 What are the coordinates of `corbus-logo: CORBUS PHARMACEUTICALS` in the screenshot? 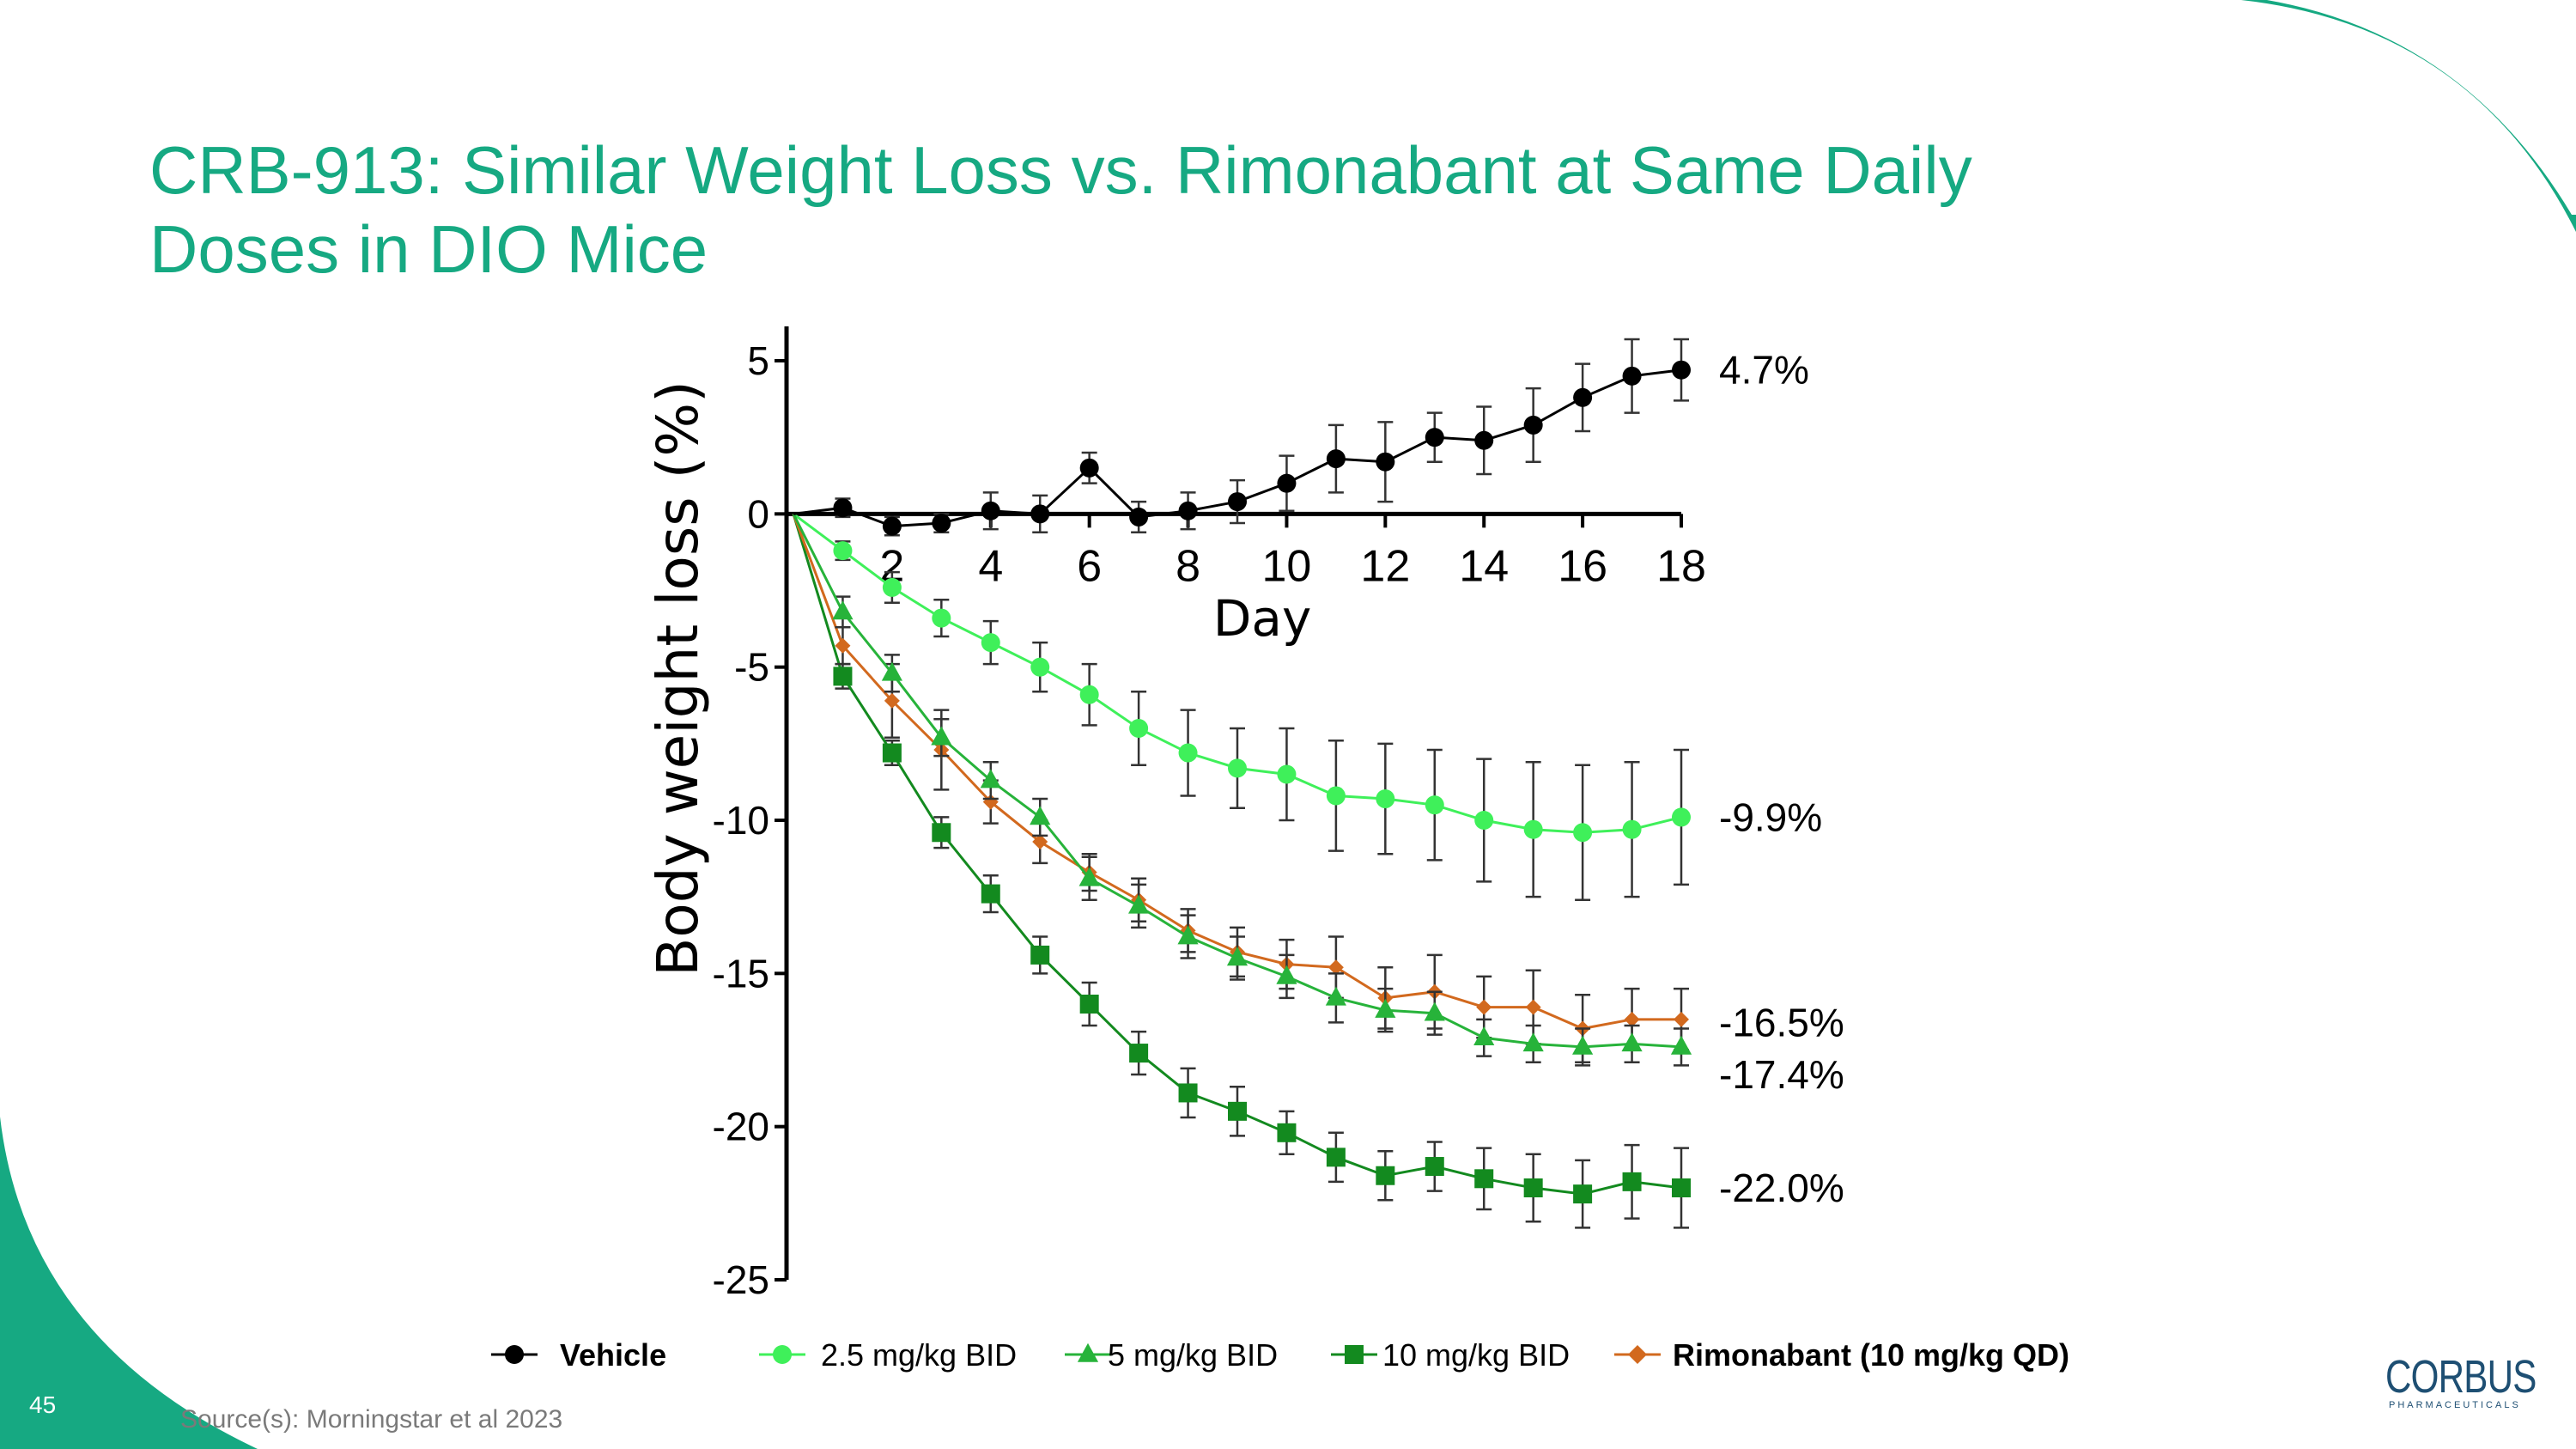 It's located at (2471, 1384).